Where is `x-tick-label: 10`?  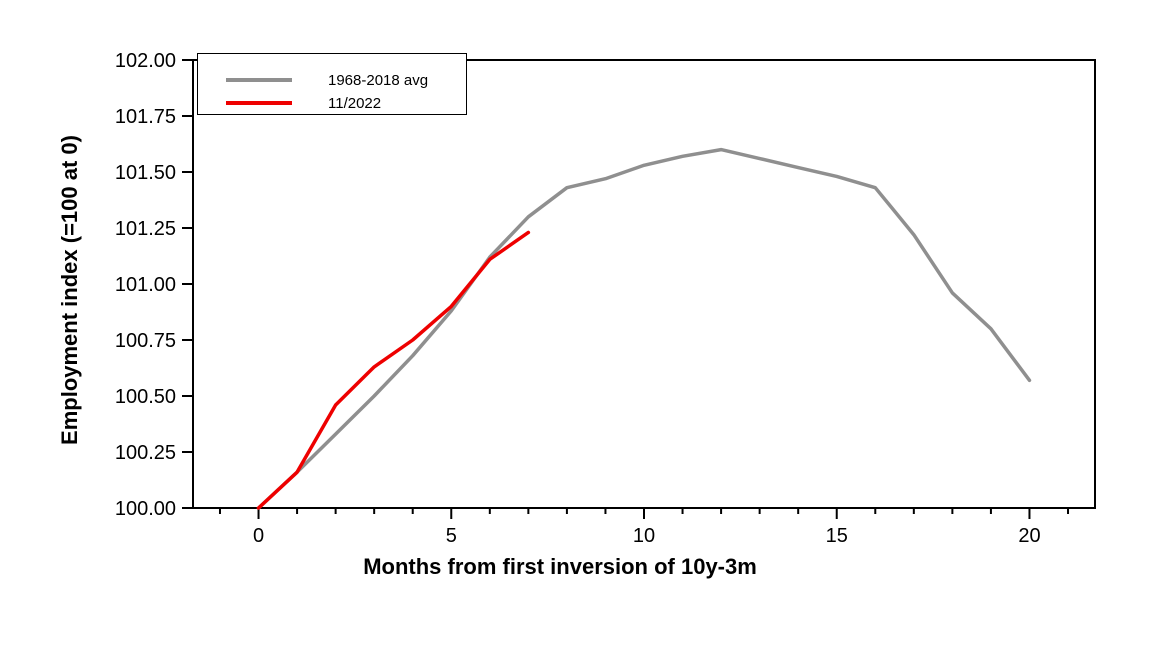 x-tick-label: 10 is located at coordinates (644, 536).